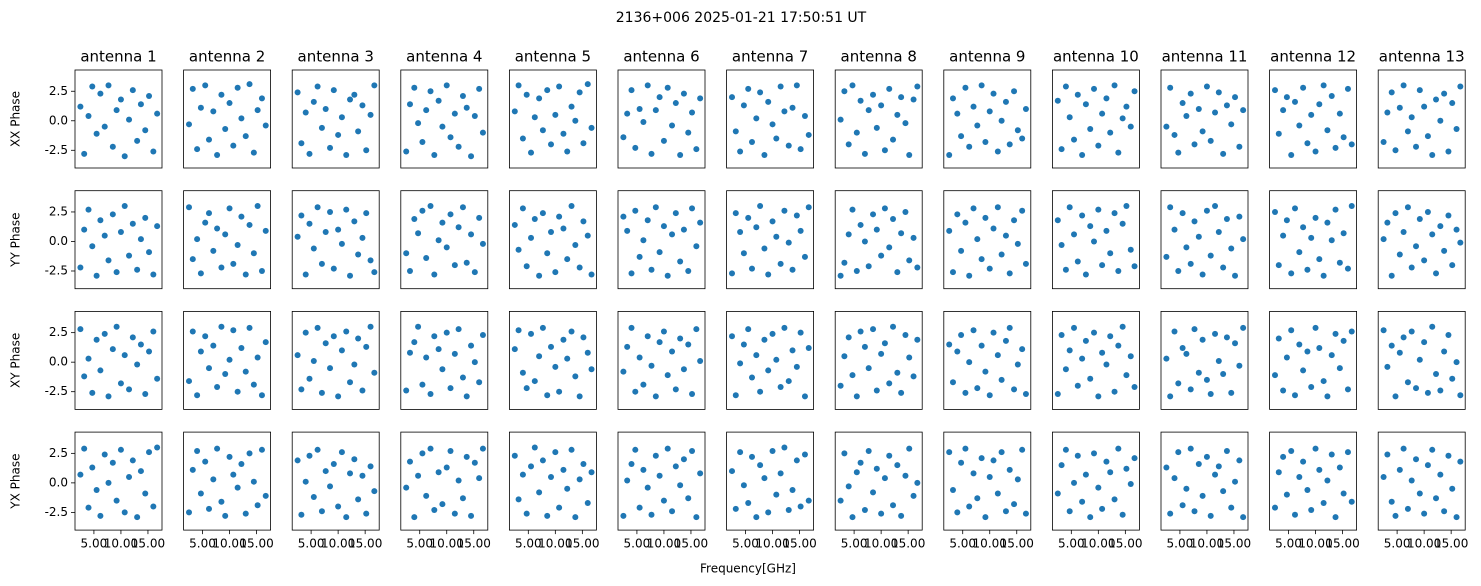  I want to click on subplot, so click(661, 360).